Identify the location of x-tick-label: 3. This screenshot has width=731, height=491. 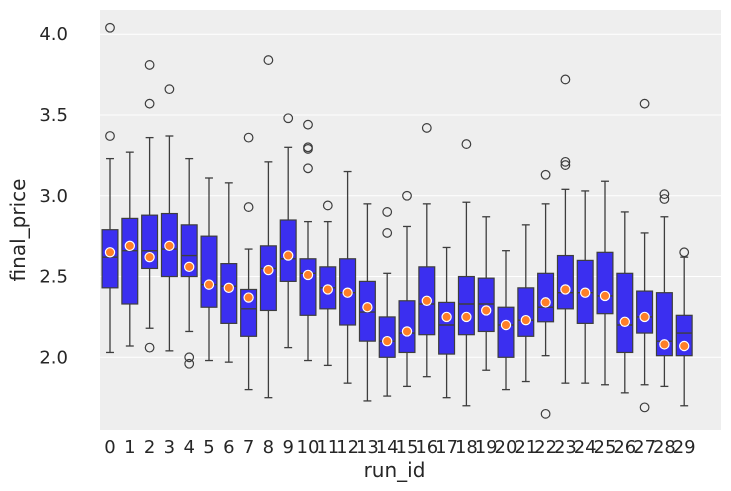
(169, 447).